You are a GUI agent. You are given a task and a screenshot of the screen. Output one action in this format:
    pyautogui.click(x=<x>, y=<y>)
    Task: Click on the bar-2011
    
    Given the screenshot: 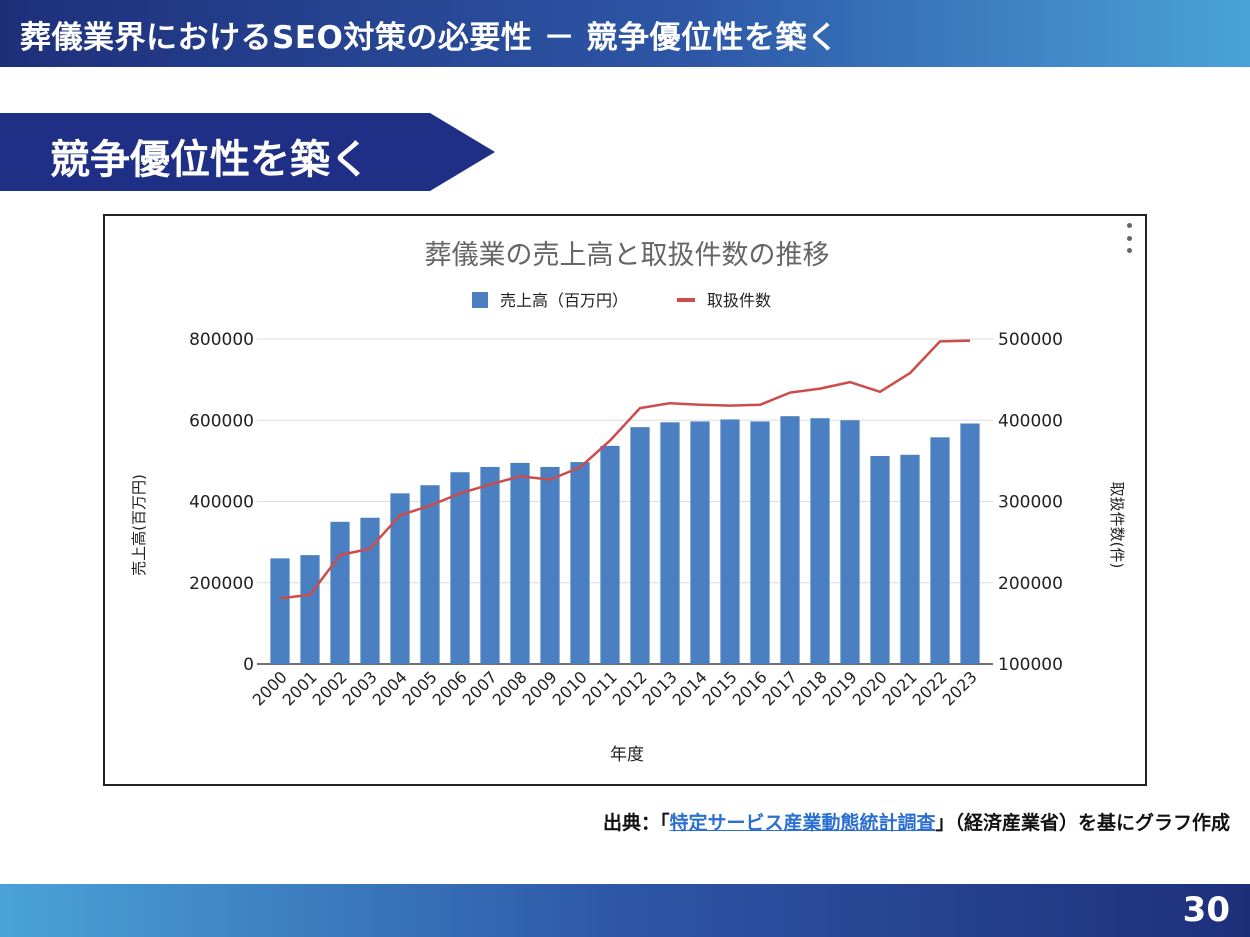 What is the action you would take?
    pyautogui.click(x=610, y=554)
    